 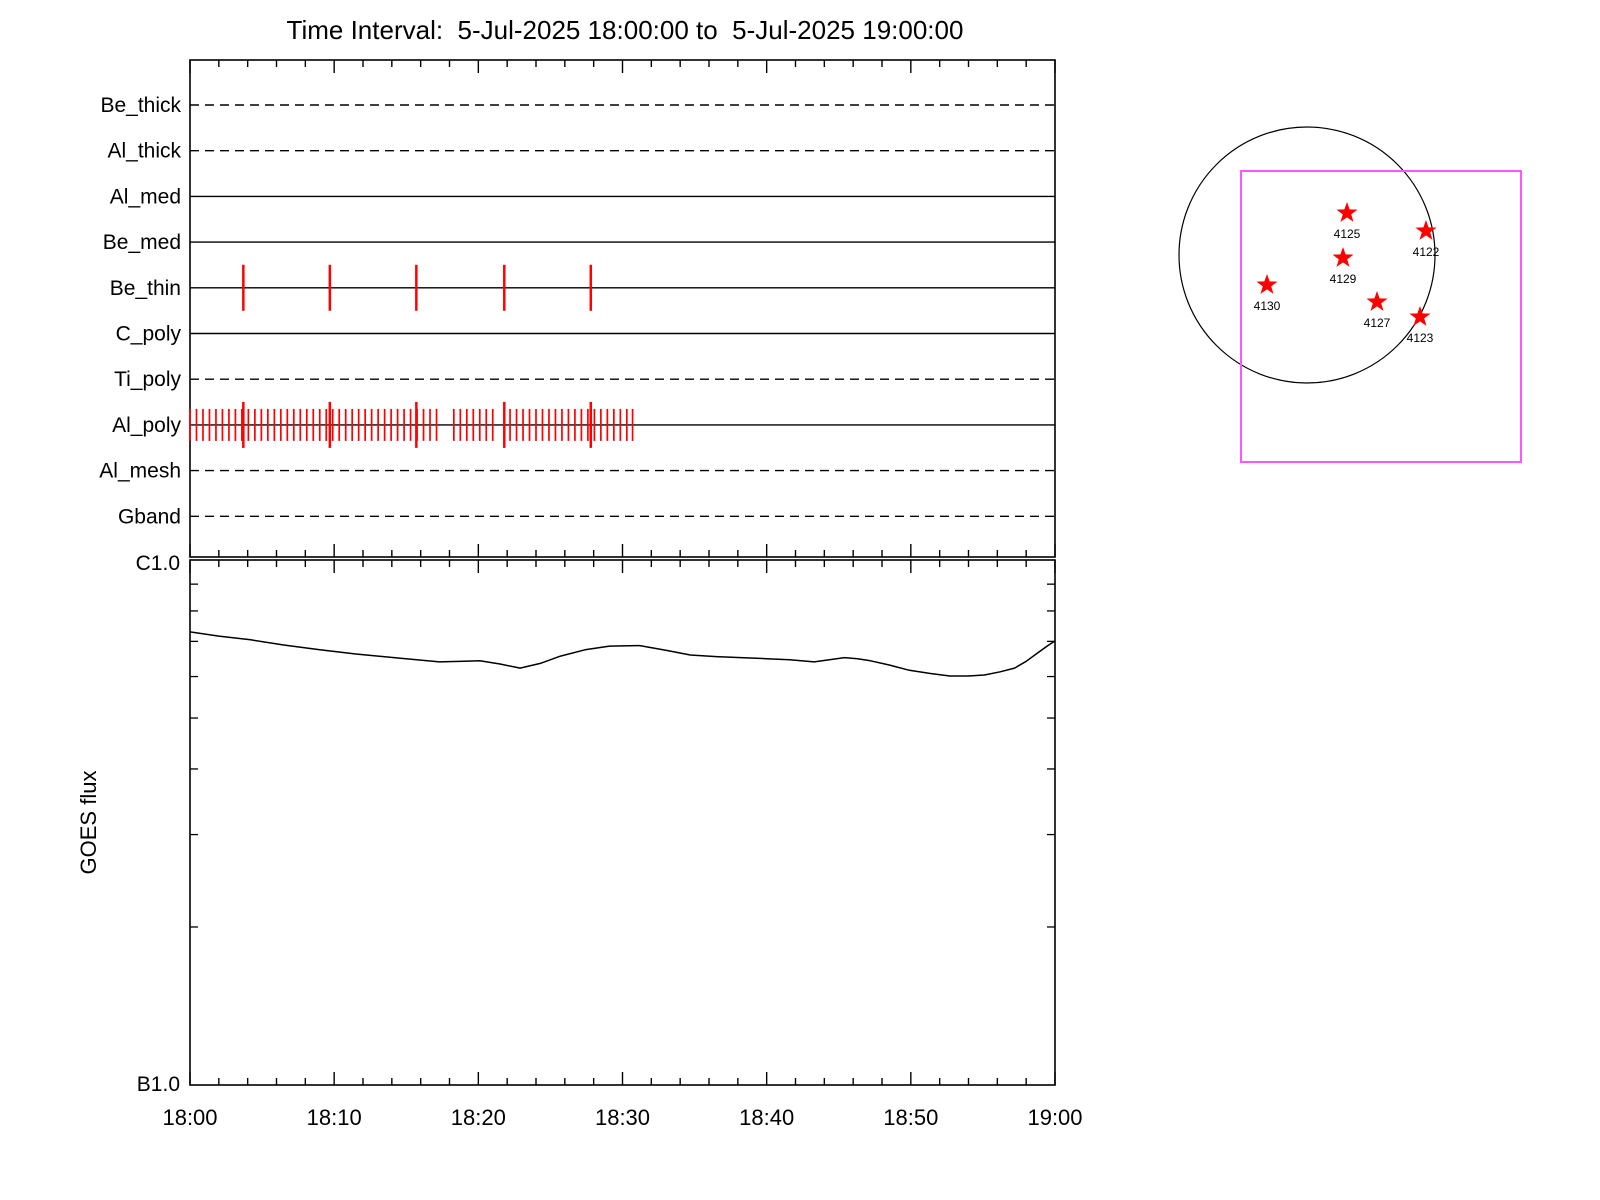 What do you see at coordinates (1267, 306) in the screenshot?
I see `active-region-label: 4130` at bounding box center [1267, 306].